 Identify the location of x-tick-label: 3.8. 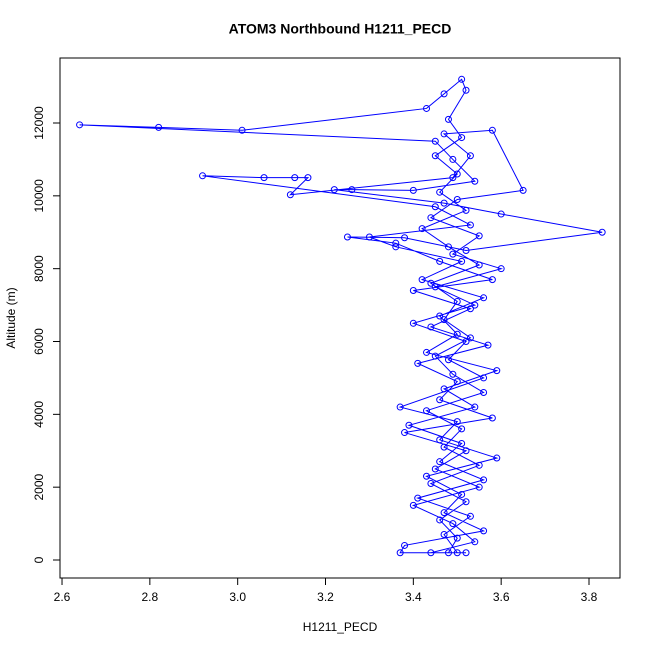
(589, 597).